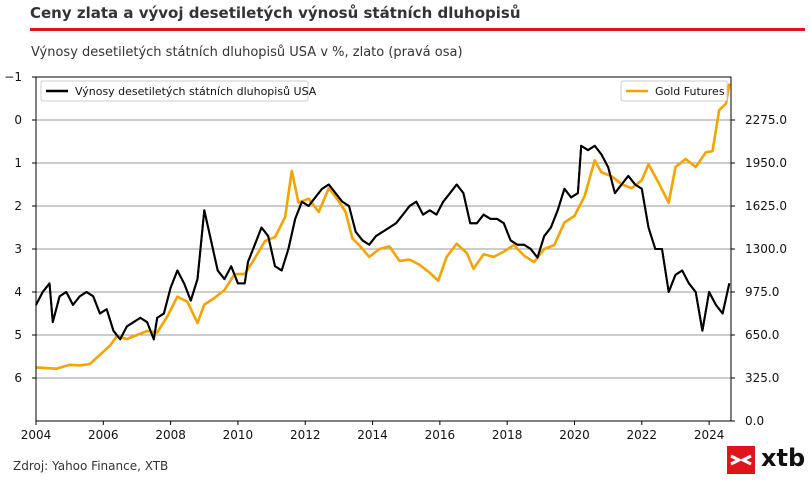 The width and height of the screenshot is (811, 483). I want to click on xtb-logo: xtb, so click(767, 460).